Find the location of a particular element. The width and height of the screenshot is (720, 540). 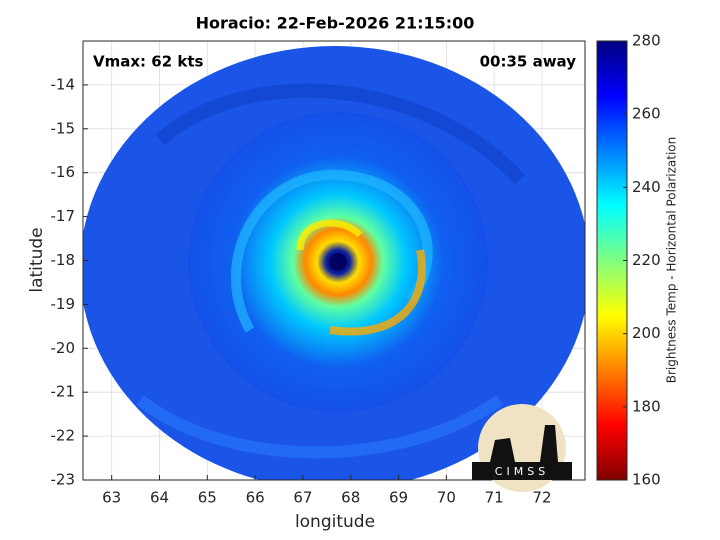

logo: CIMSS is located at coordinates (522, 448).